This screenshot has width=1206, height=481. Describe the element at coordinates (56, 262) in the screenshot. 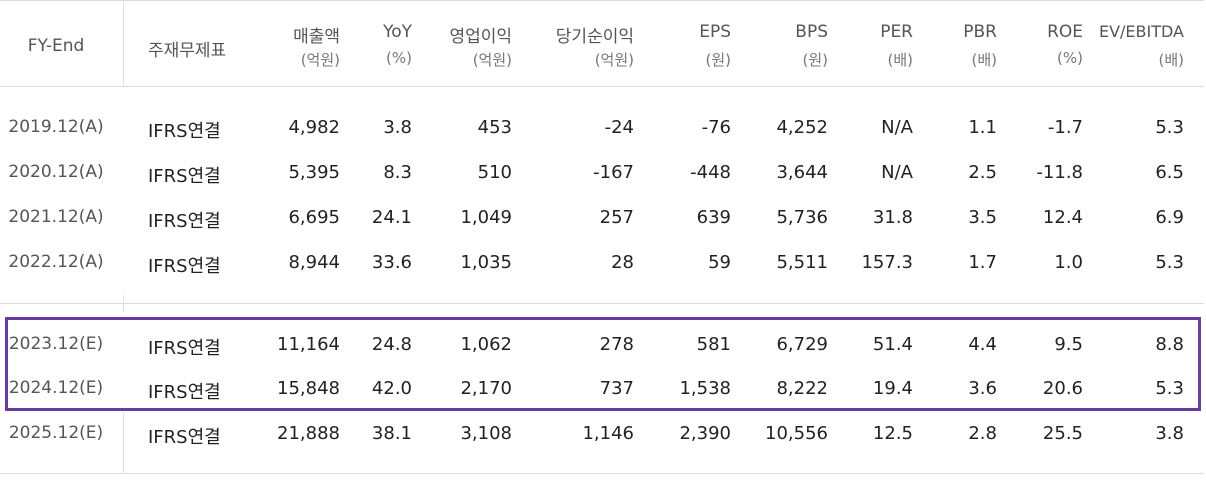

I see `cell-fy-end: 2022.12(A)` at that location.